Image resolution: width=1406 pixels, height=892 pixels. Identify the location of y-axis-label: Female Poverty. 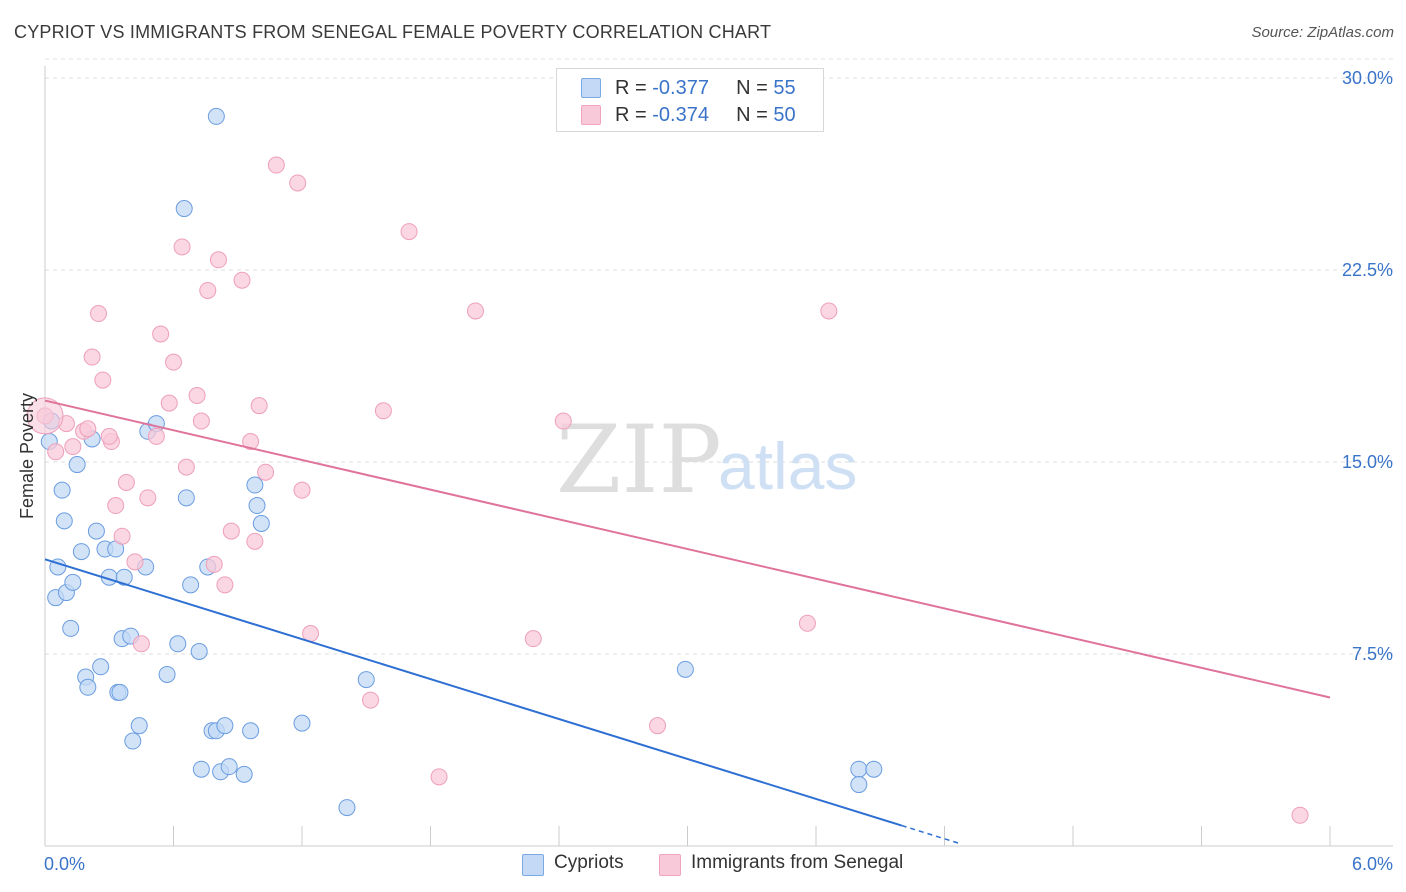
(27, 456).